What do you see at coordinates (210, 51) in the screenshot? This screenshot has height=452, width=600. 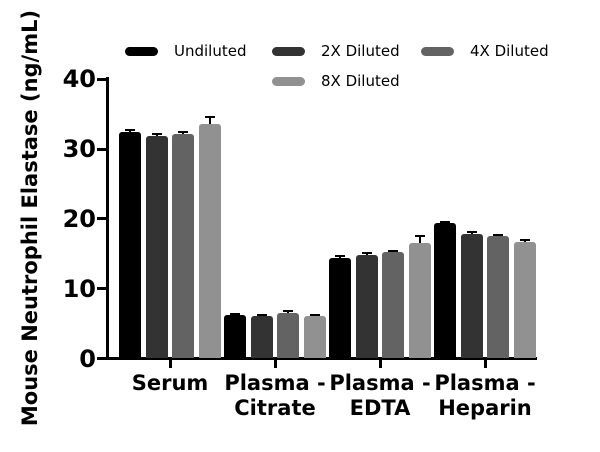 I see `legend-label: Undiluted` at bounding box center [210, 51].